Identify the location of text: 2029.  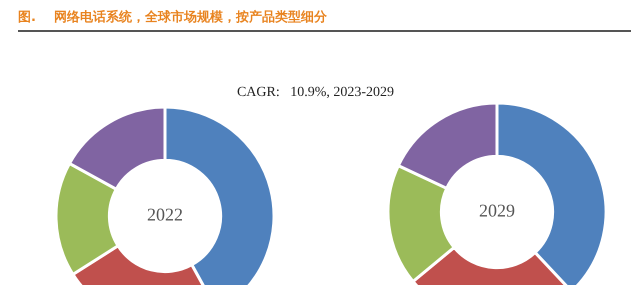
(497, 210).